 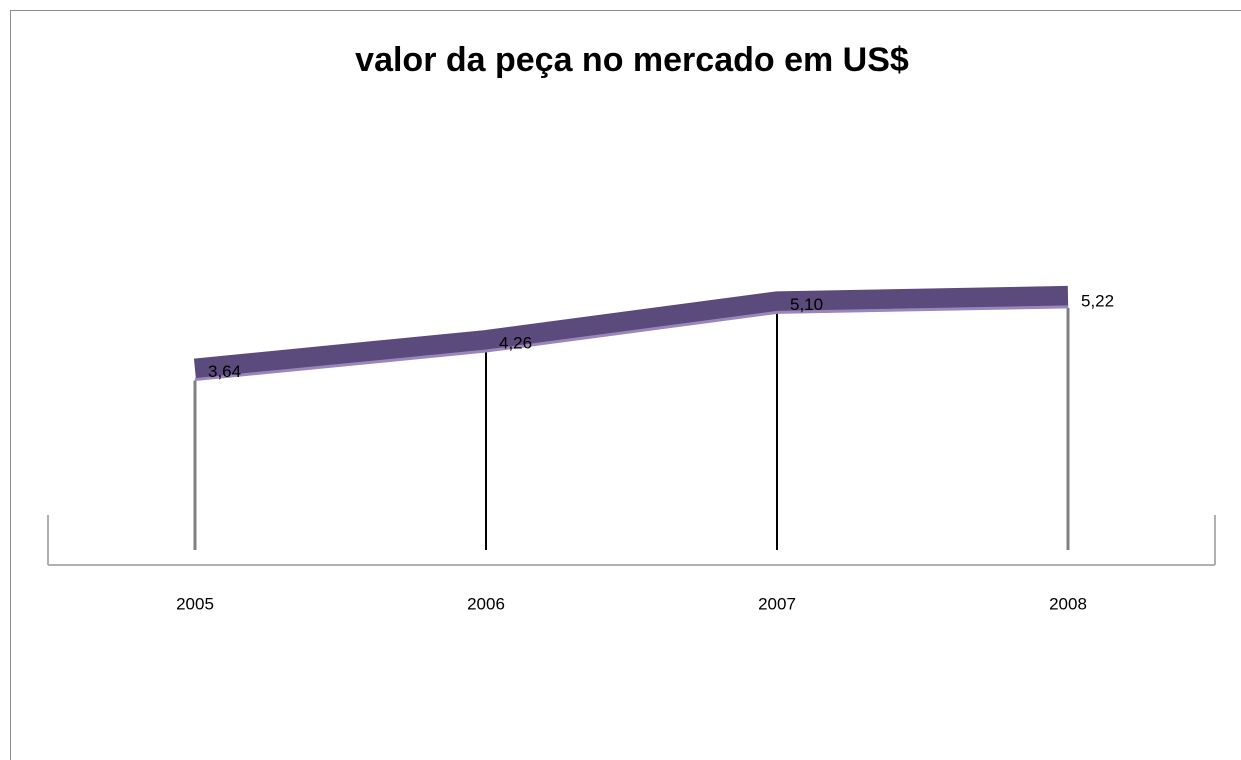 I want to click on x-tick-label: 2008, so click(x=1068, y=603).